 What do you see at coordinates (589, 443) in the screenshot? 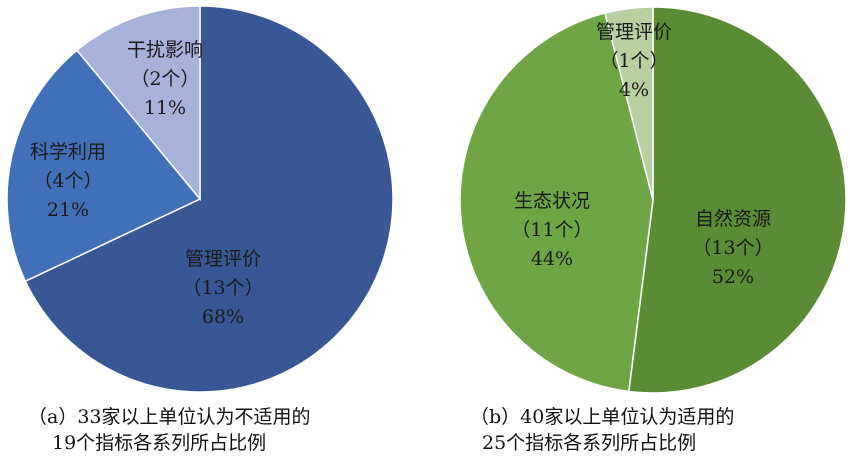
I see `caption-b-line-2: 25个指标各系列所占比例` at bounding box center [589, 443].